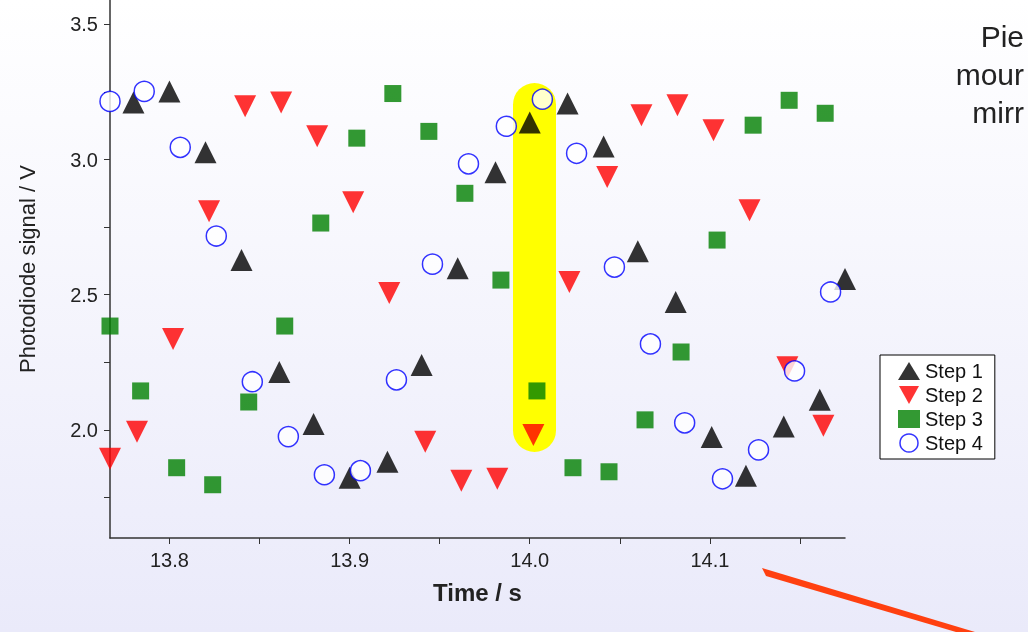  I want to click on text: mirr, so click(997, 113).